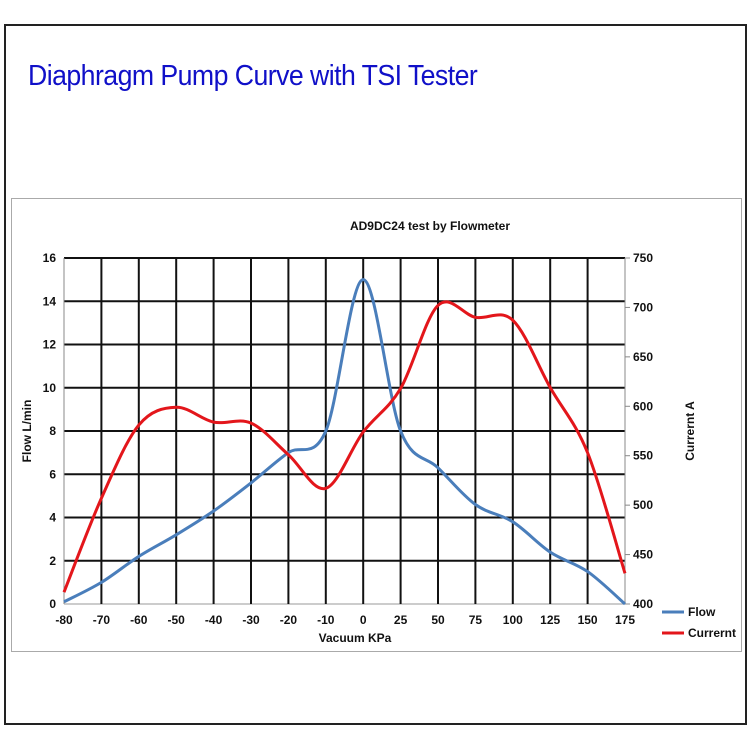 The width and height of the screenshot is (750, 750). Describe the element at coordinates (625, 620) in the screenshot. I see `x-tick-label: 175` at that location.